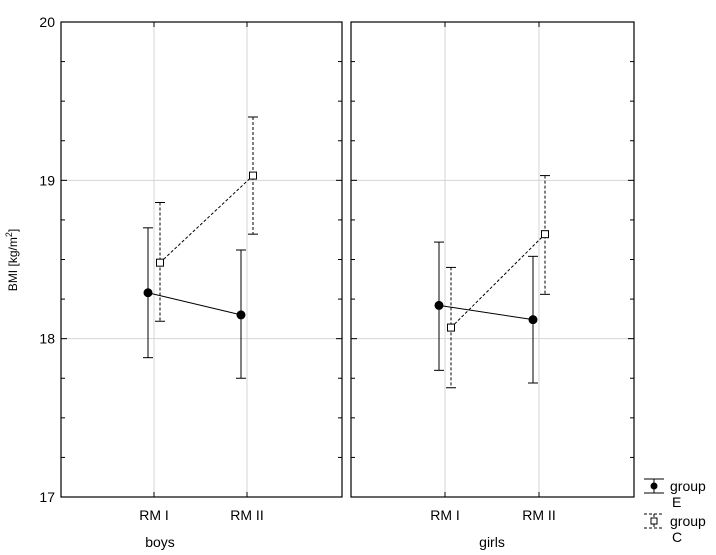  I want to click on y-tick-labels: 17 18 19 20, so click(47, 259).